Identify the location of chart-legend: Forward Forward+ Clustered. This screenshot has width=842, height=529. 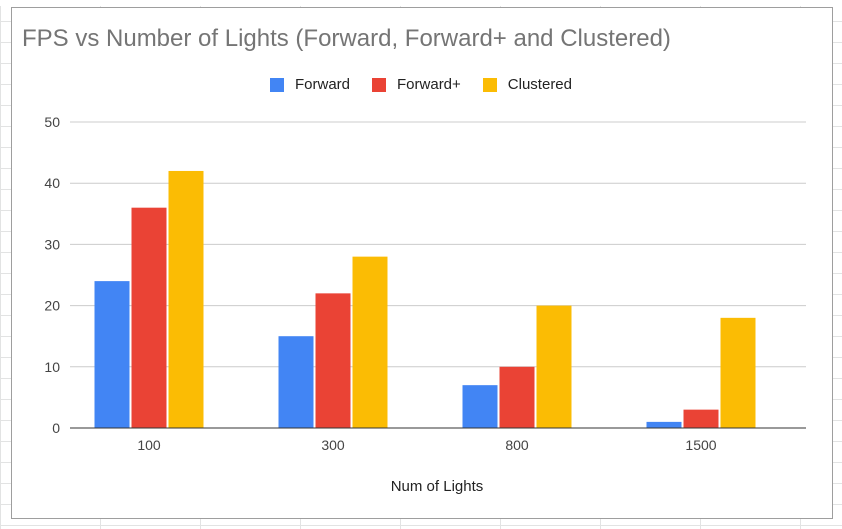
(421, 84).